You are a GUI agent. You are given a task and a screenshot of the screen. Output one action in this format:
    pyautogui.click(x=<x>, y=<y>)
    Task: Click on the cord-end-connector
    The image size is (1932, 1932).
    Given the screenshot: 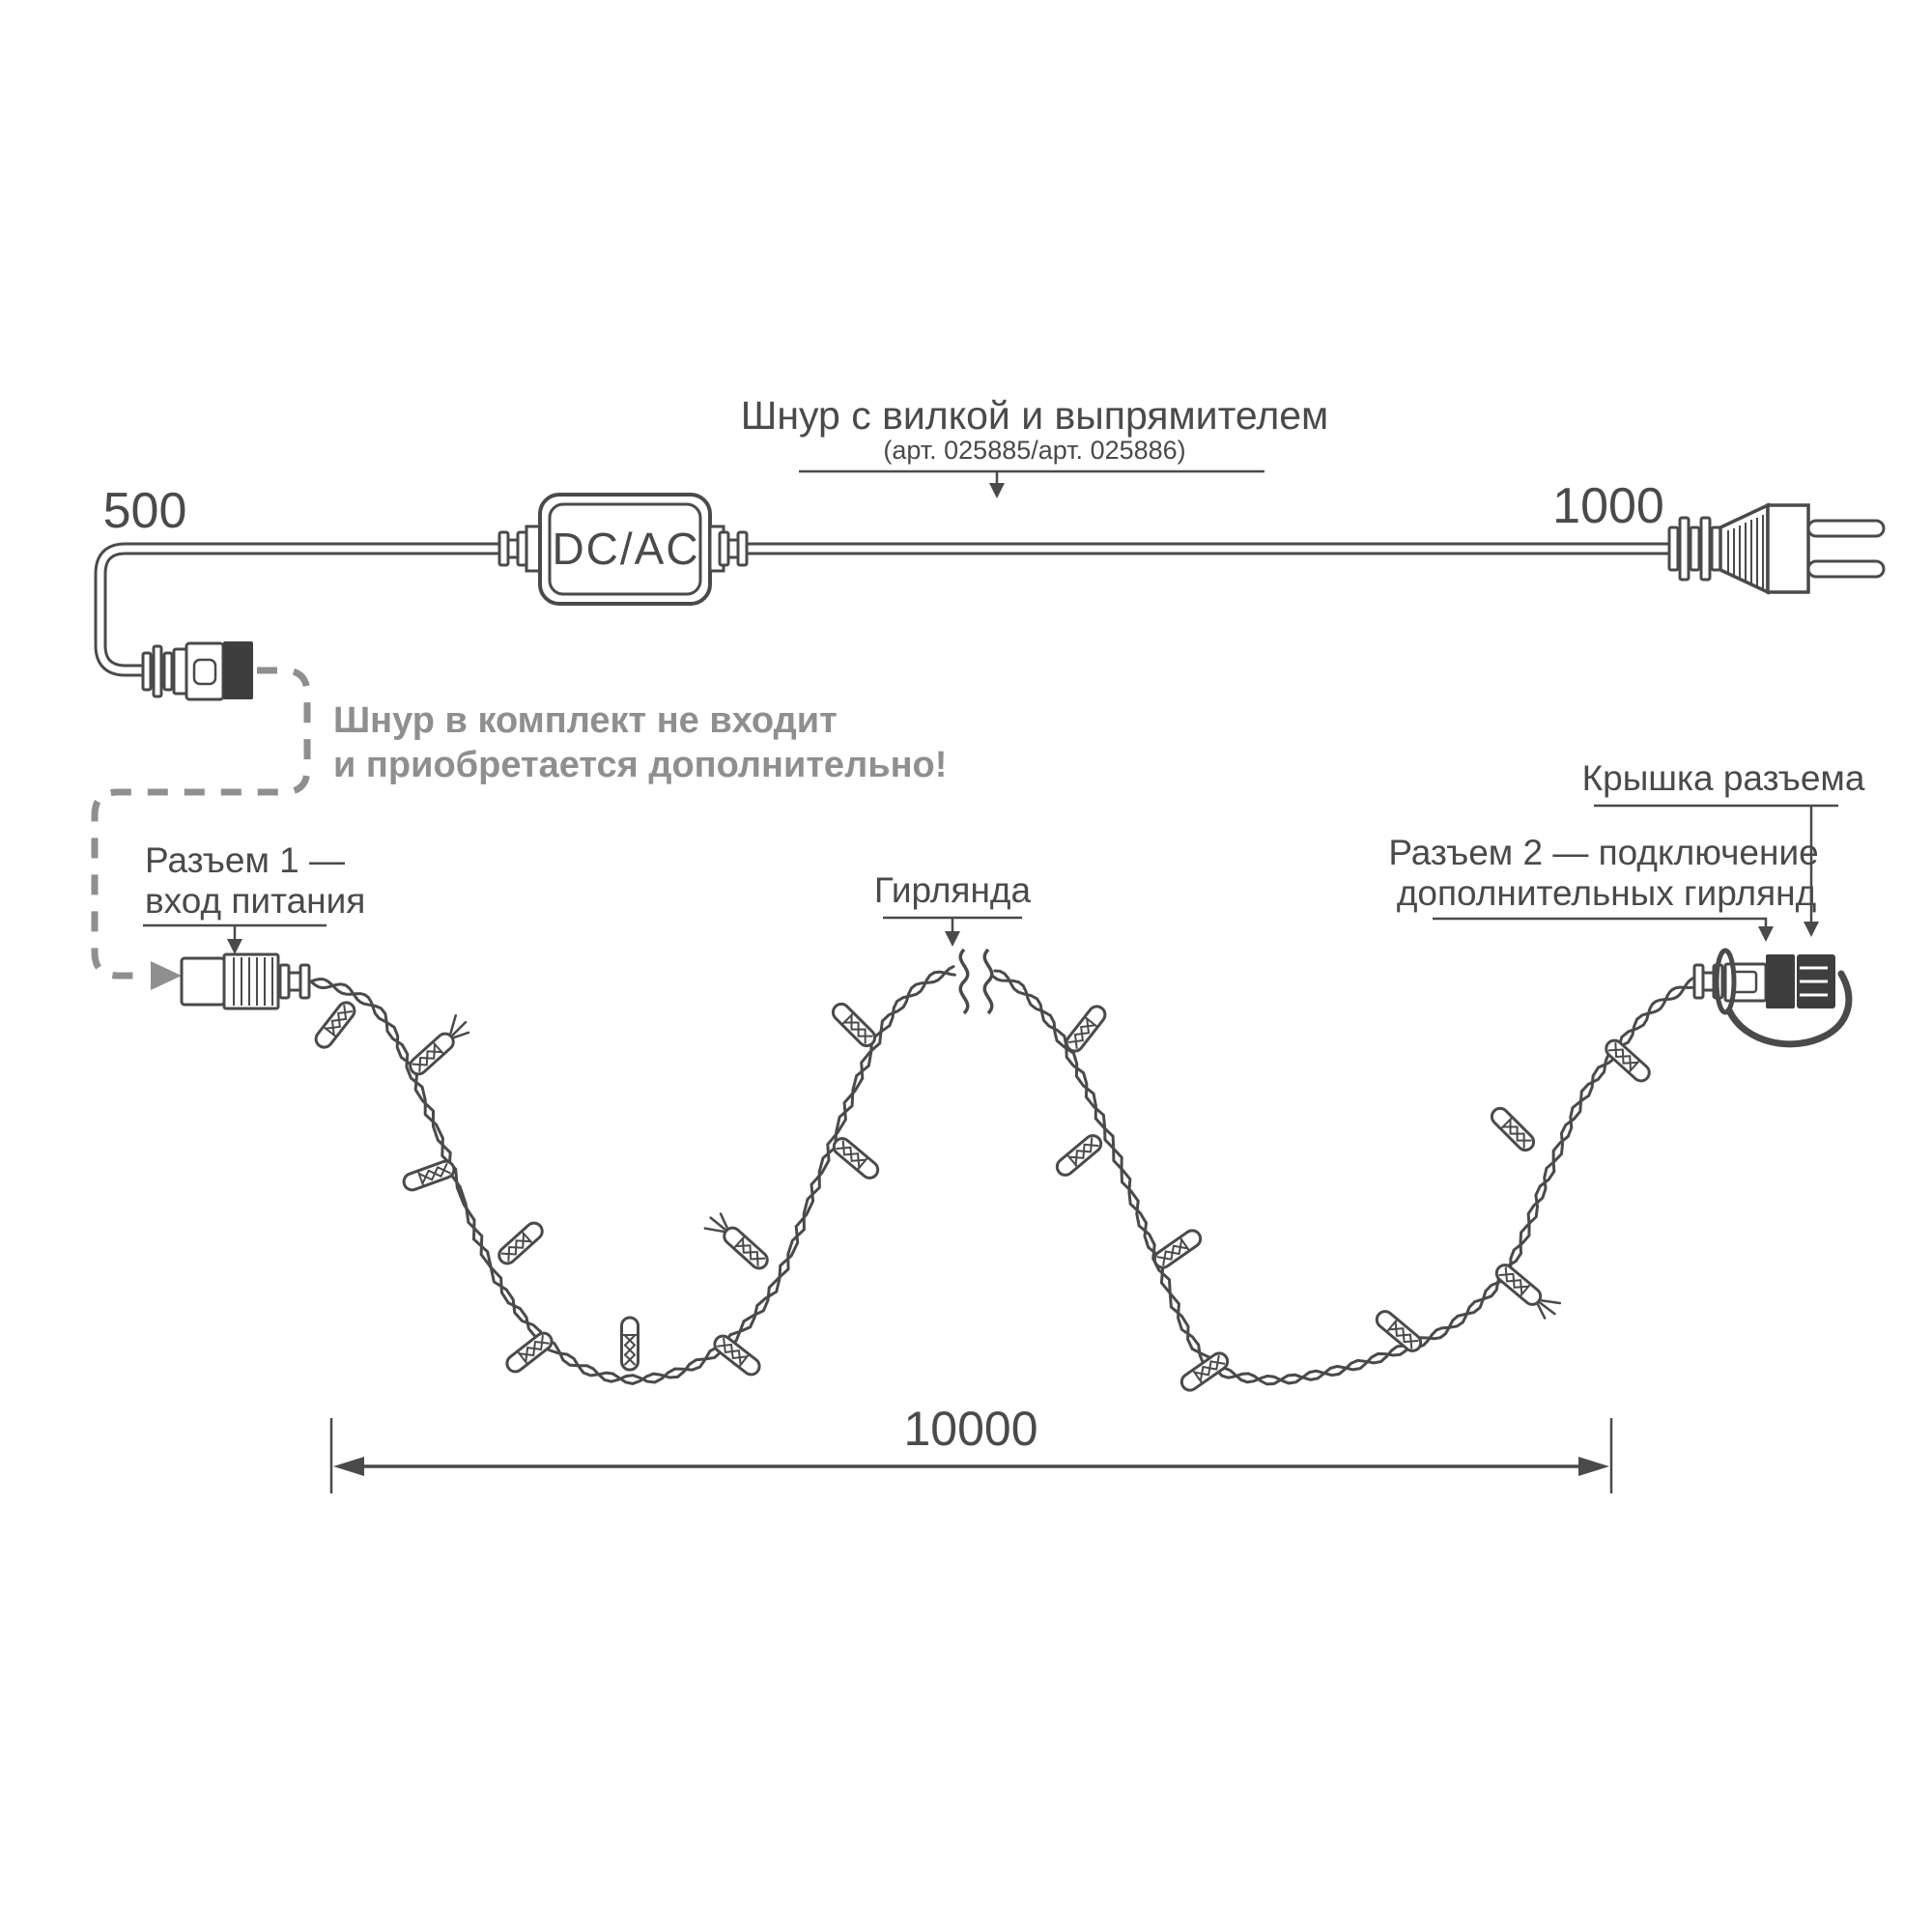 What is the action you would take?
    pyautogui.click(x=197, y=671)
    